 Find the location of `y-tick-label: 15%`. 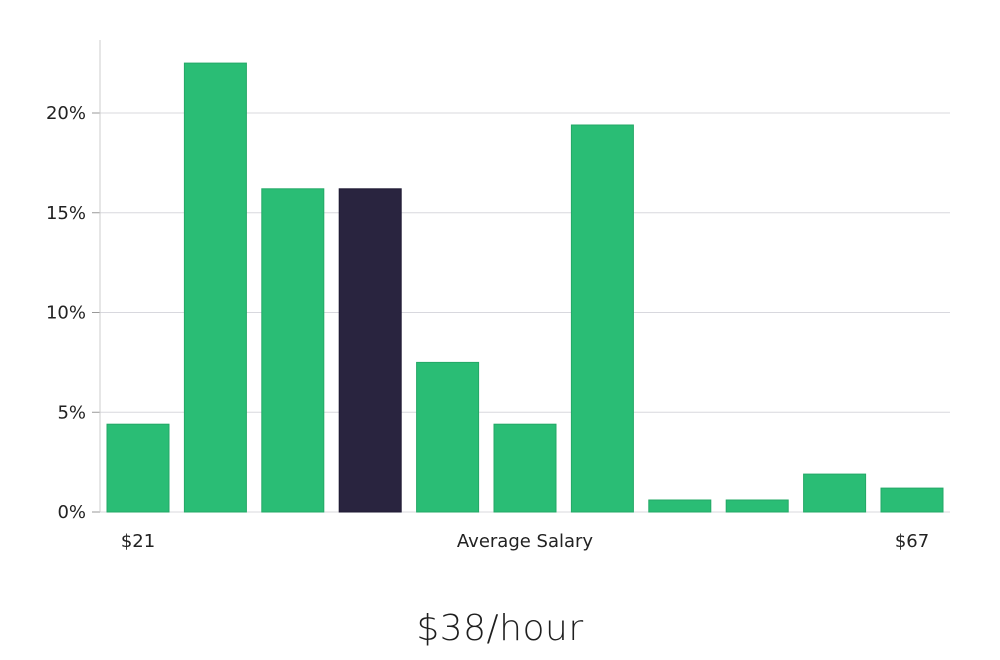

y-tick-label: 15% is located at coordinates (66, 213).